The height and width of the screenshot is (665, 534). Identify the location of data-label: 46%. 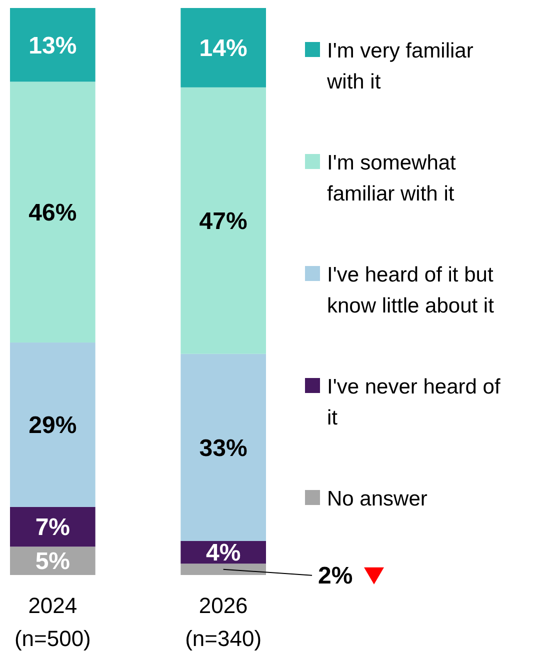
(52, 213).